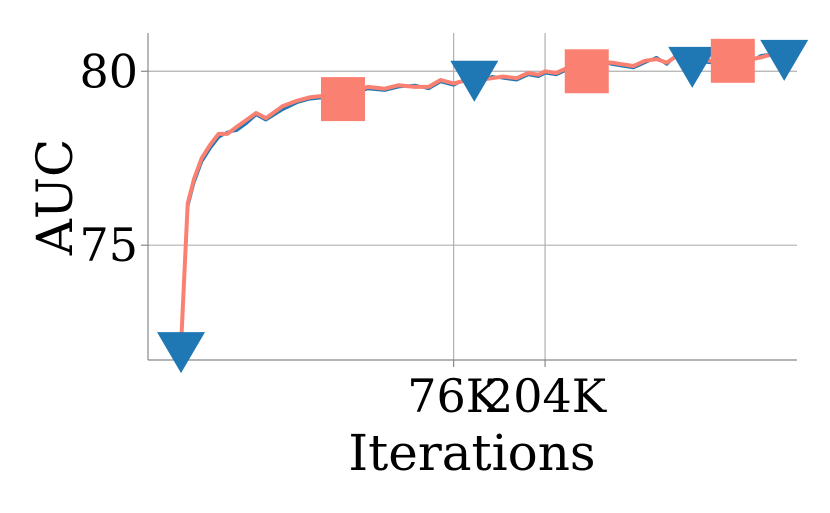 This screenshot has height=513, width=830. I want to click on x-tick-label: 76K, so click(454, 396).